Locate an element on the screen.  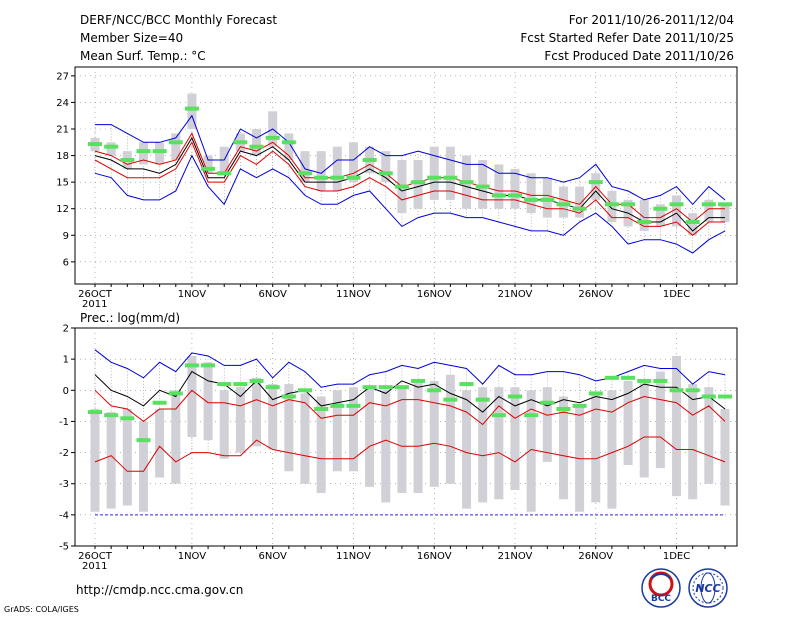
member-size: Member Size=40 is located at coordinates (132, 38).